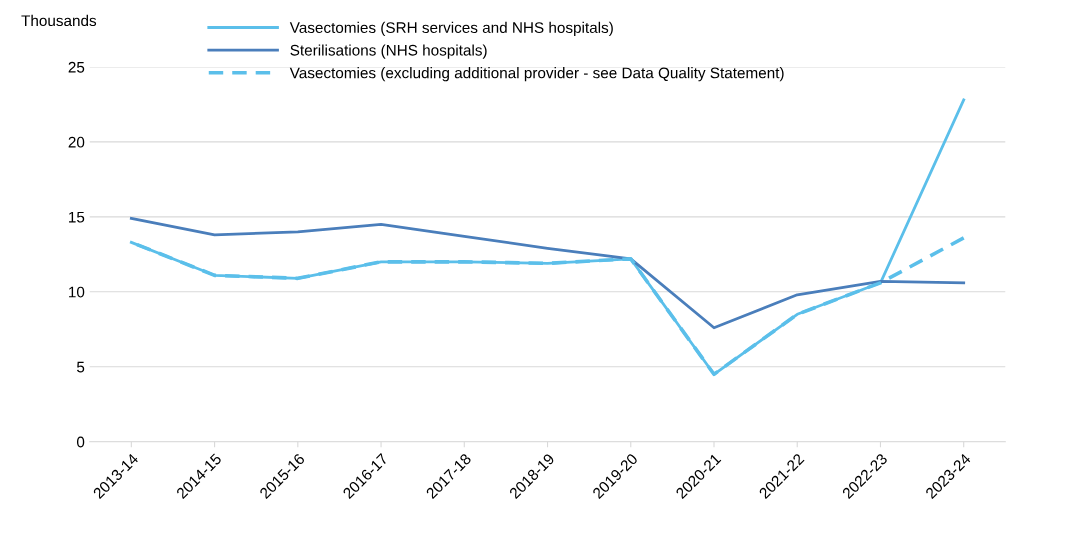 This screenshot has height=540, width=1081. What do you see at coordinates (536, 74) in the screenshot?
I see `legend-label: Vasectomies (excluding additional provider - see Data Quality Statement)` at bounding box center [536, 74].